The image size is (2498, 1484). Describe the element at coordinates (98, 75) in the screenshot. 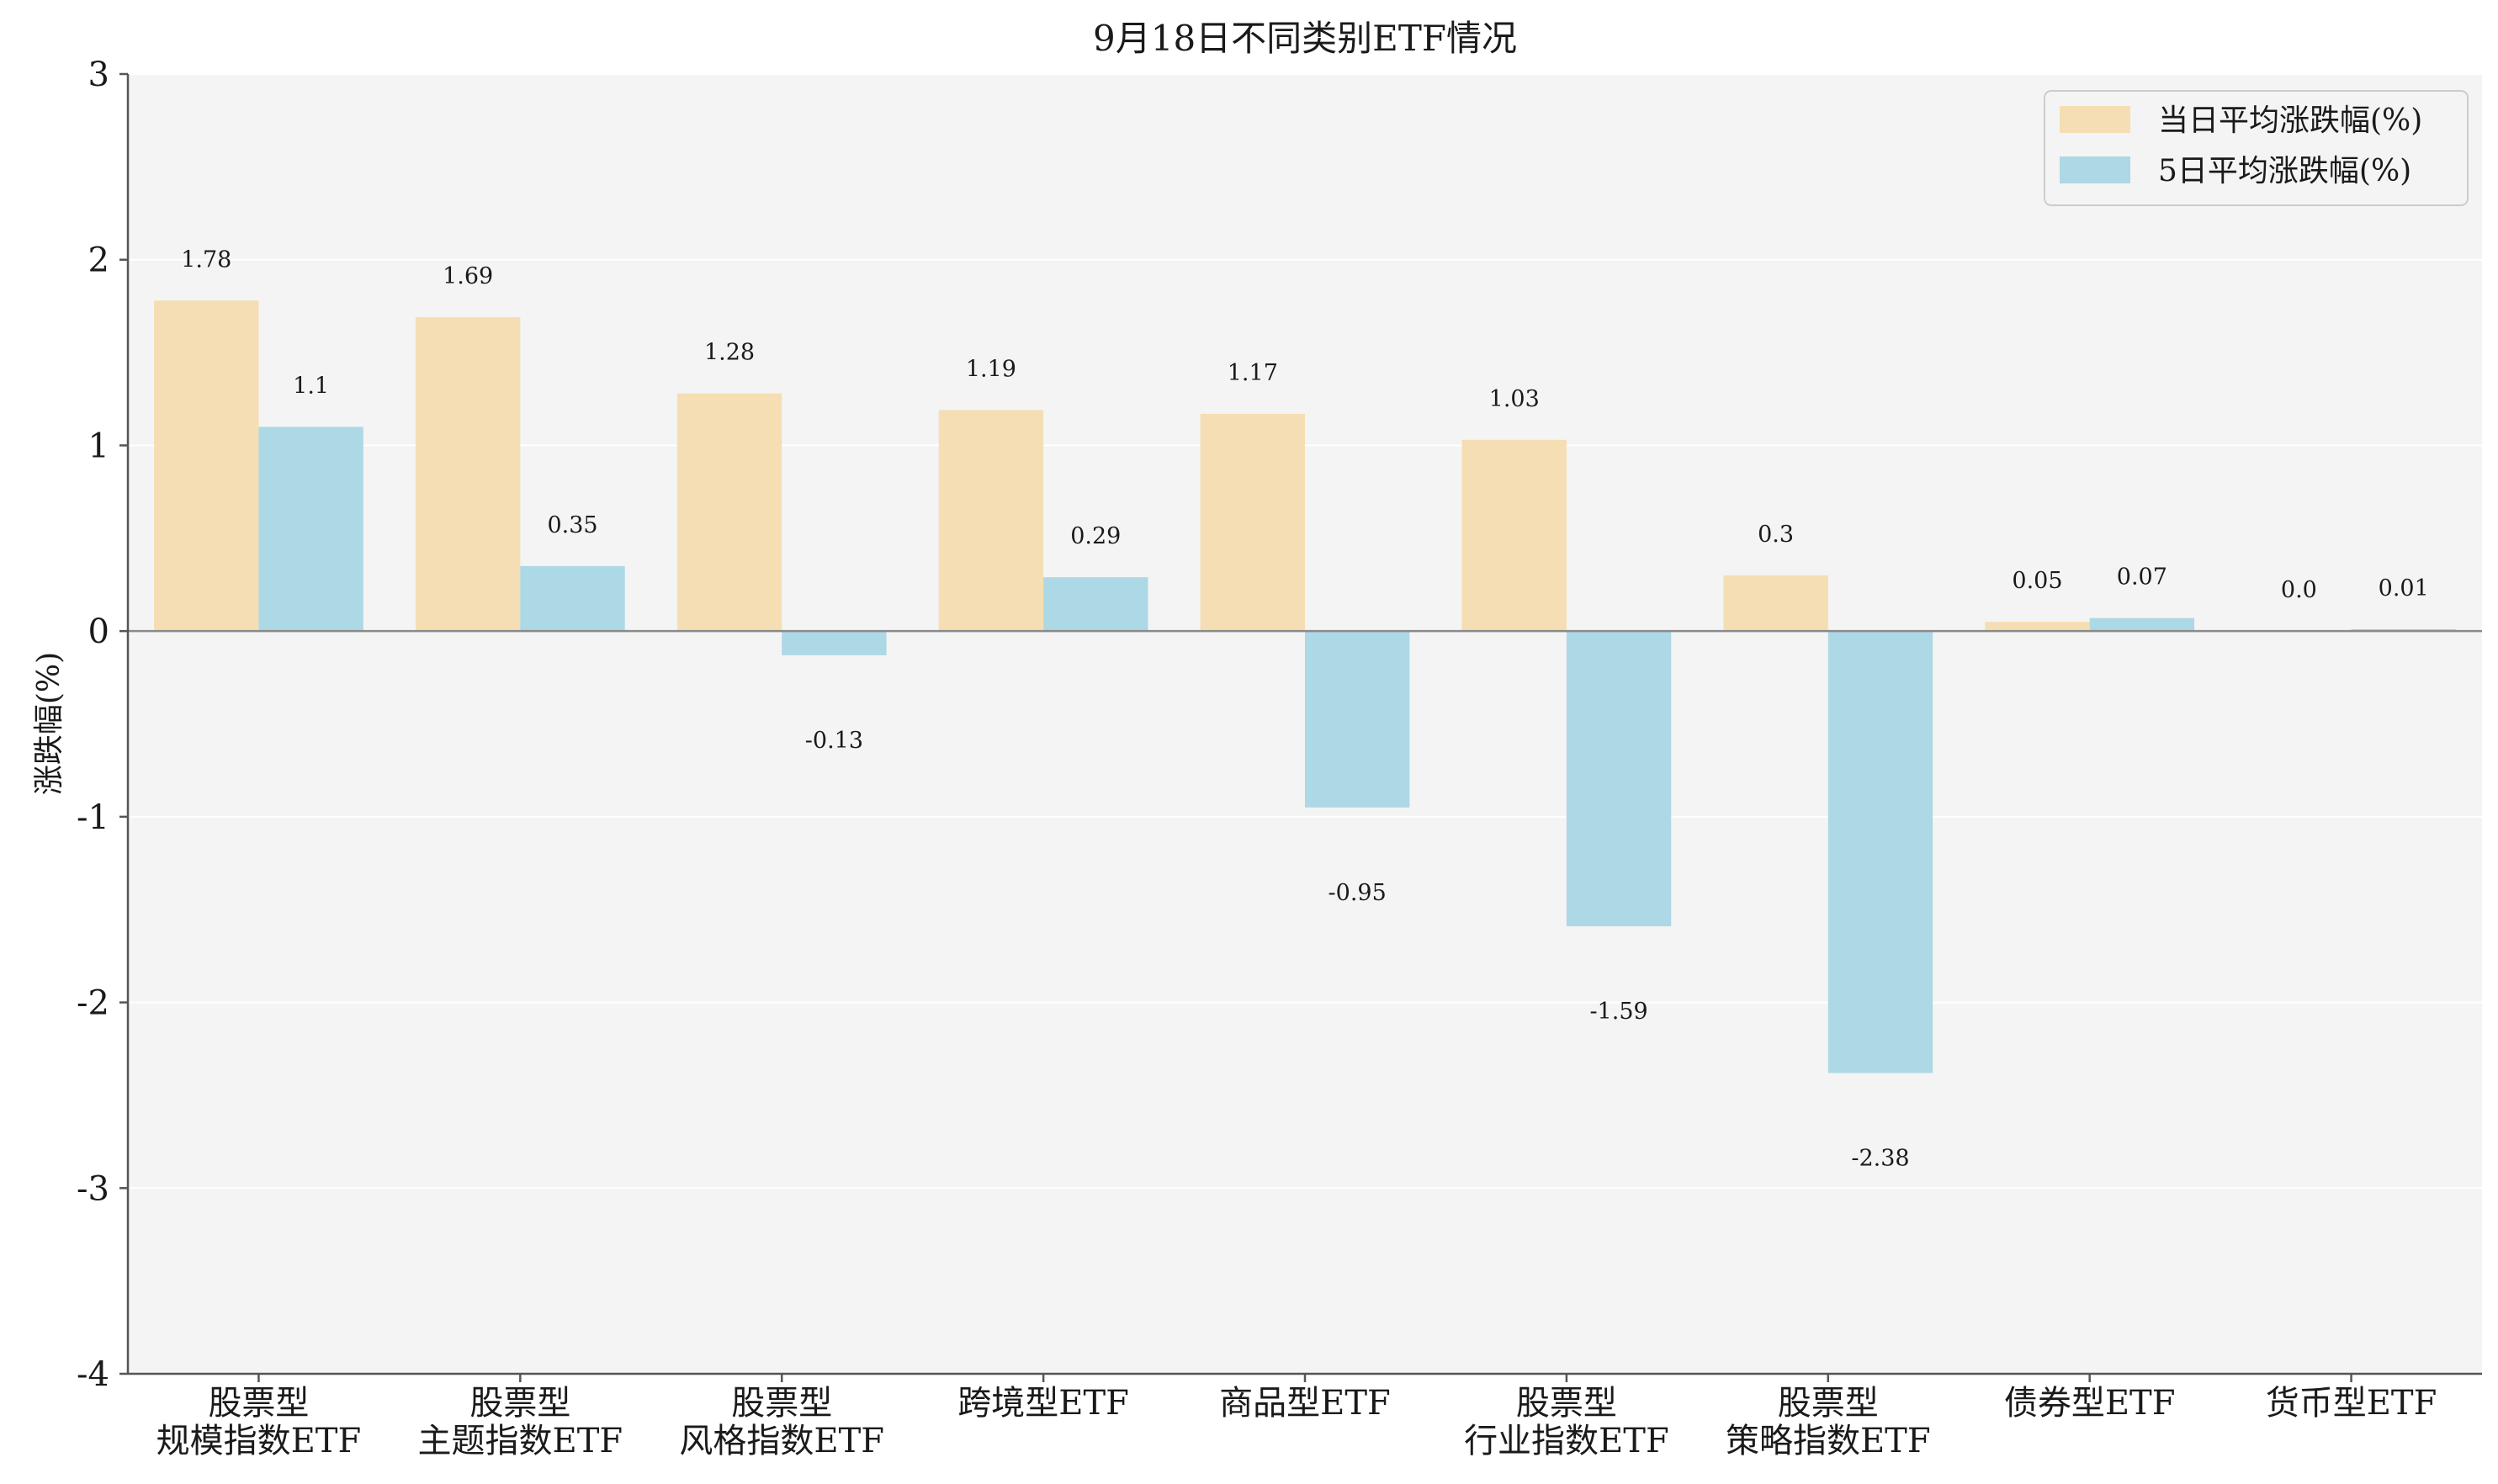

I see `y-tick-label: 3` at that location.